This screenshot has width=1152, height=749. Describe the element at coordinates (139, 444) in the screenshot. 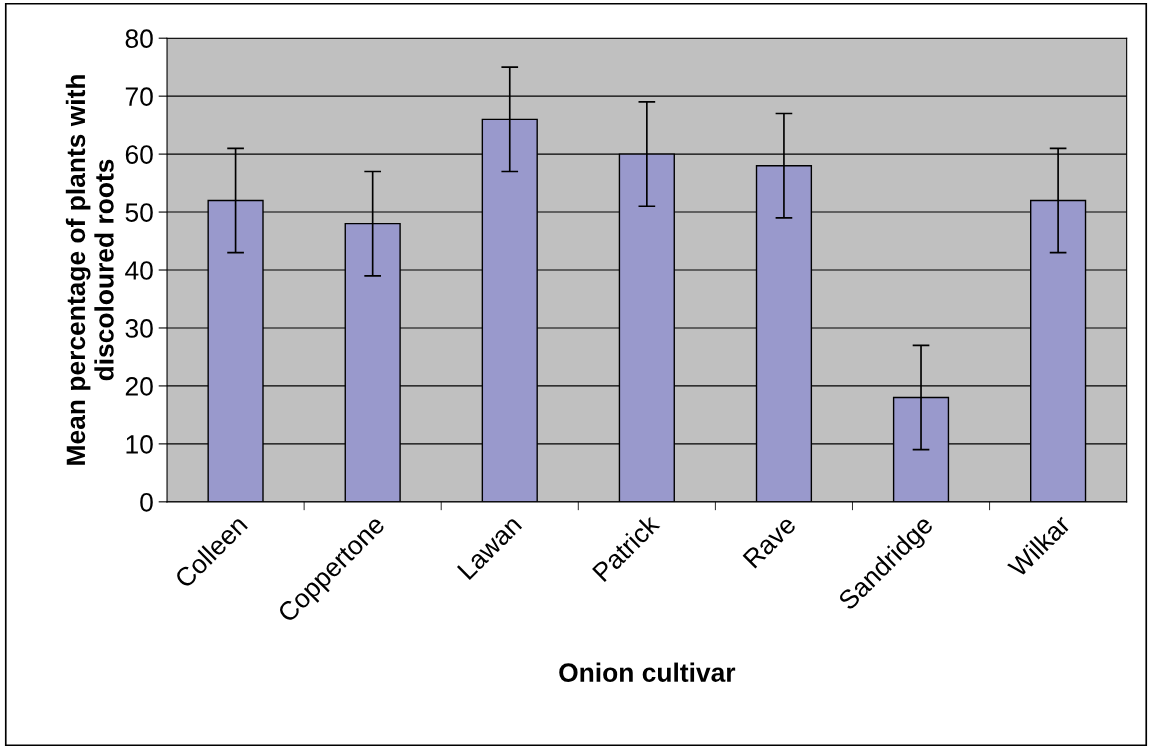

I see `y-tick-label: 10` at that location.